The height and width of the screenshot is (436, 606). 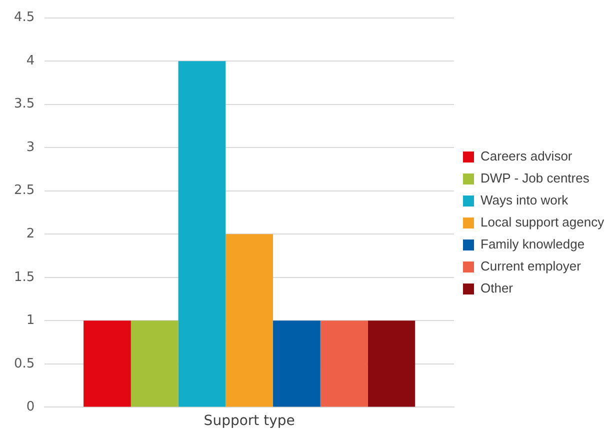 I want to click on legend-label: Other, so click(x=497, y=288).